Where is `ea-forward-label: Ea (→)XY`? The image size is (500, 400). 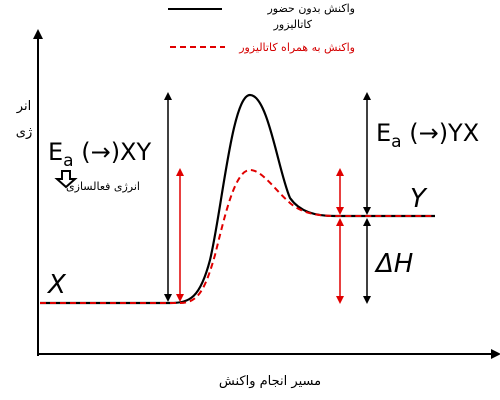
ea-forward-label: Ea (→)XY is located at coordinates (100, 154).